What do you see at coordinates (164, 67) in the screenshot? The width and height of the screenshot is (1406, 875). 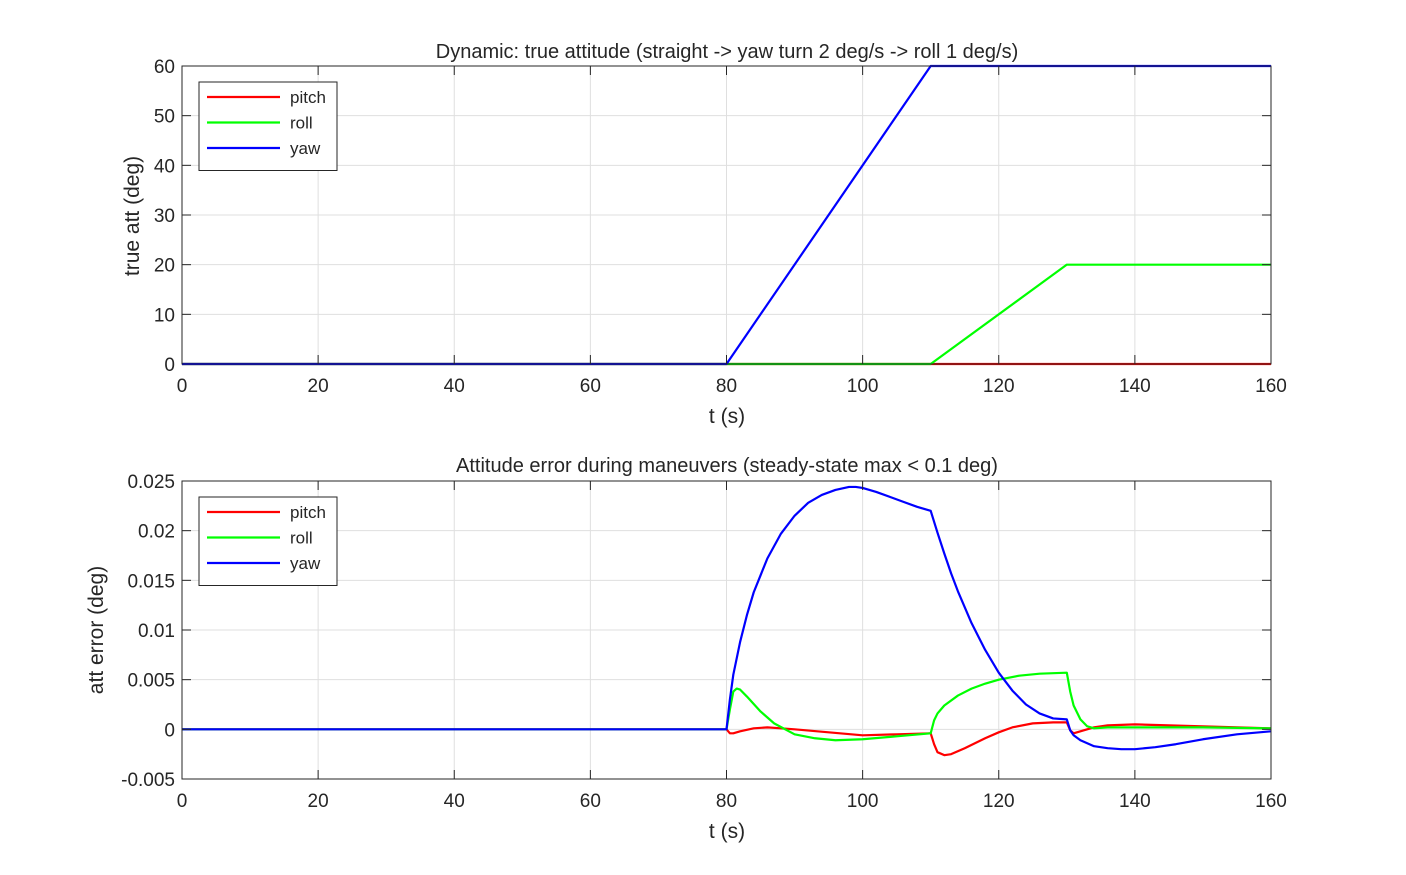 I see `y-tick-label: 60` at bounding box center [164, 67].